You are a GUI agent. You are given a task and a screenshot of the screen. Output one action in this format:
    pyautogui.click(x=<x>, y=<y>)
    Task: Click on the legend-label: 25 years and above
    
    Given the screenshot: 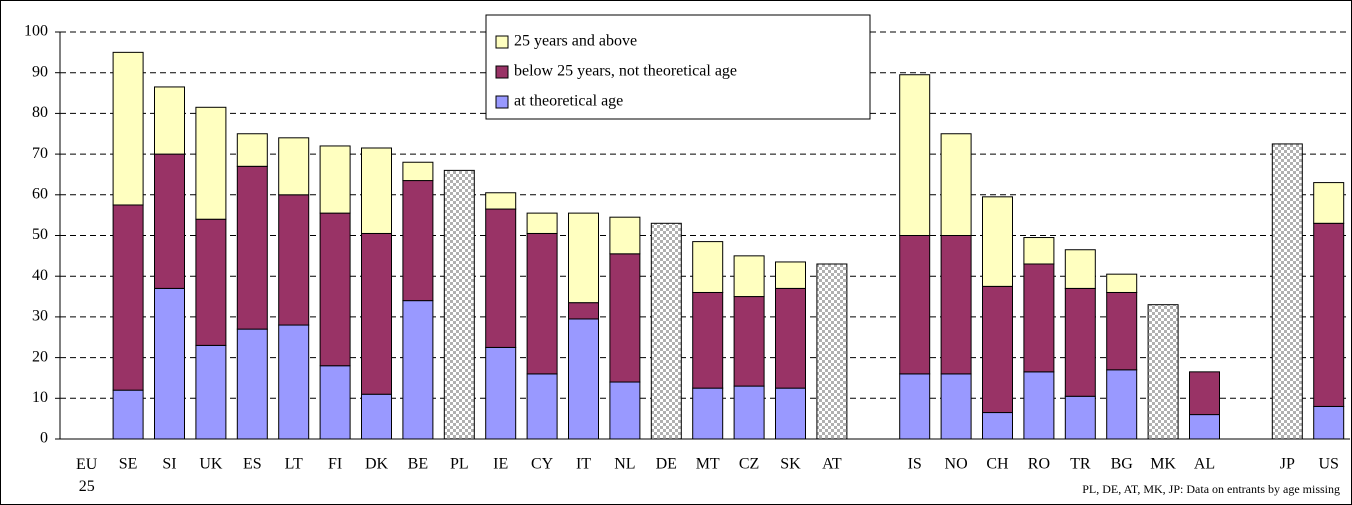 What is the action you would take?
    pyautogui.click(x=575, y=41)
    